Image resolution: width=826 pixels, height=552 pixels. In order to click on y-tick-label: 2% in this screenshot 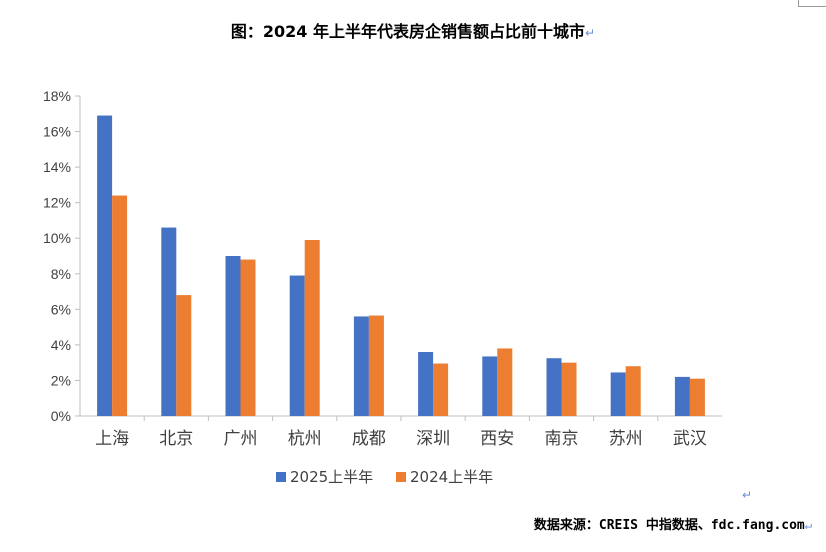, I will do `click(61, 380)`.